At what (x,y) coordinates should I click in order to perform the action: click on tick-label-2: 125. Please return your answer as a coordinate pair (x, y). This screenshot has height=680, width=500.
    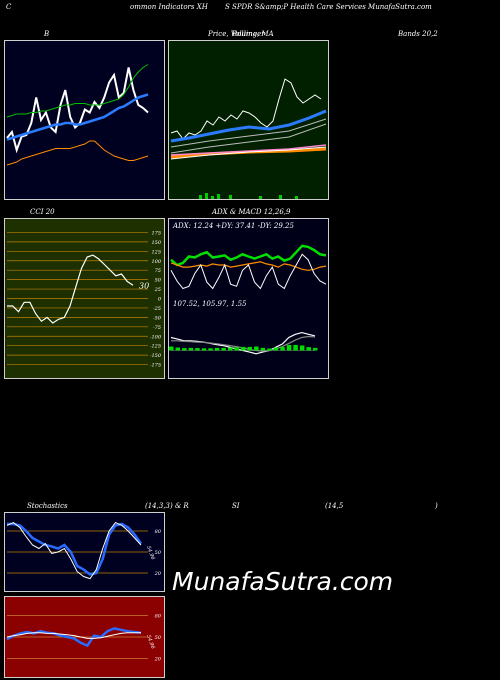
    Looking at the image, I should click on (156, 252).